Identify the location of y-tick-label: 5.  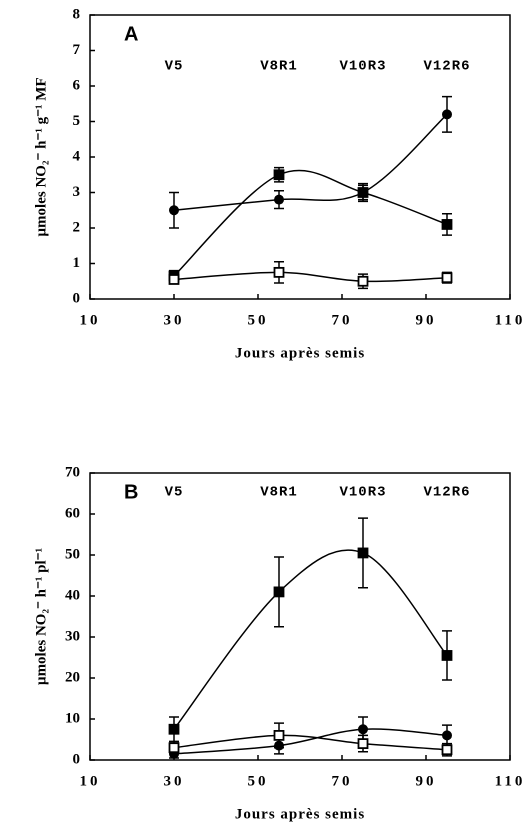
(77, 121).